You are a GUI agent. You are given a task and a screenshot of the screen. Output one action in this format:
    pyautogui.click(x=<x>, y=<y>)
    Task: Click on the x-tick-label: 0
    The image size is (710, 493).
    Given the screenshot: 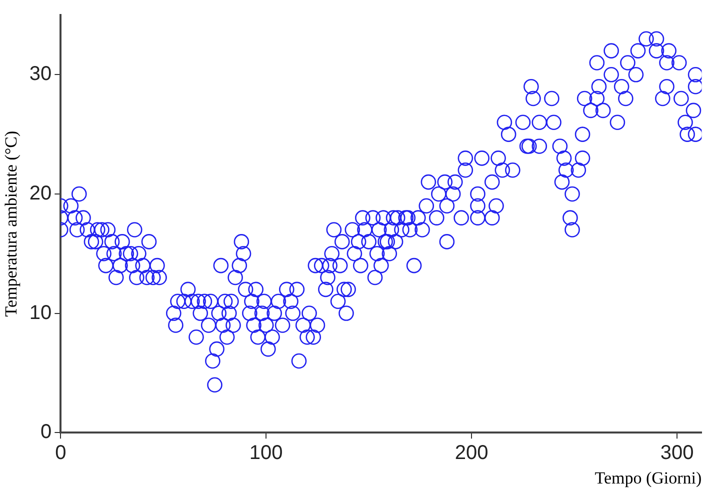 What is the action you would take?
    pyautogui.click(x=60, y=453)
    